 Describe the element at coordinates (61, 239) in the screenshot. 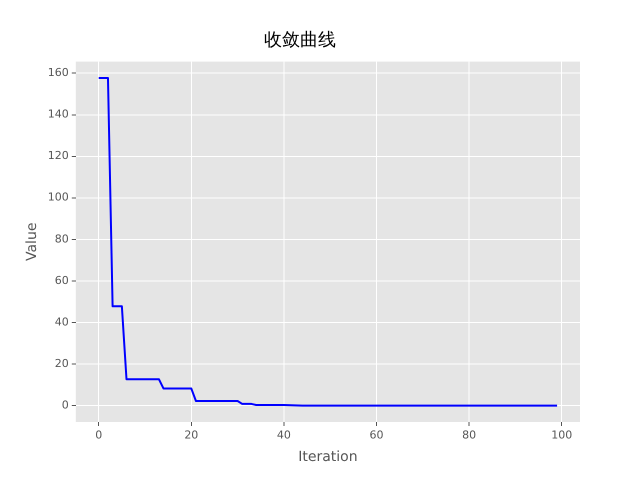

I see `y-tick-label: 80` at that location.